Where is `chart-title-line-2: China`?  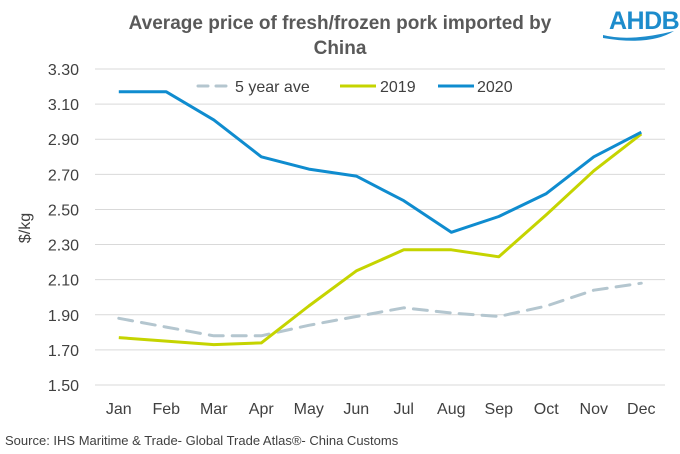 chart-title-line-2: China is located at coordinates (340, 48).